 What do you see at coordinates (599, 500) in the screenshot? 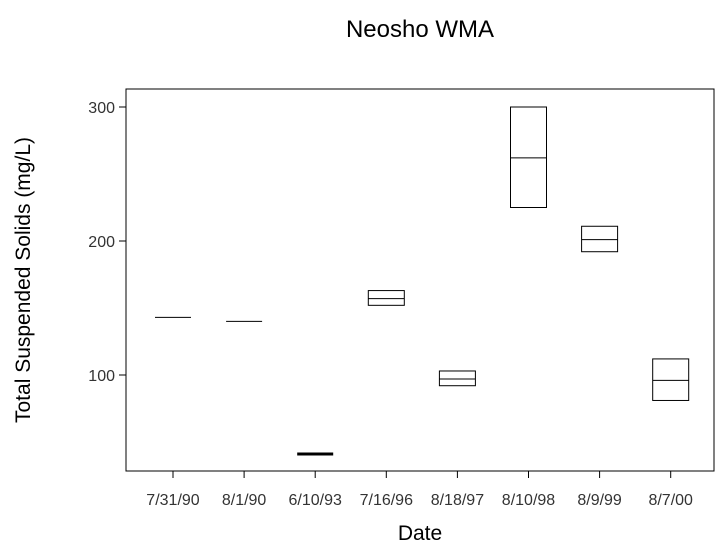
I see `x-tick-label: 8/9/99` at bounding box center [599, 500].